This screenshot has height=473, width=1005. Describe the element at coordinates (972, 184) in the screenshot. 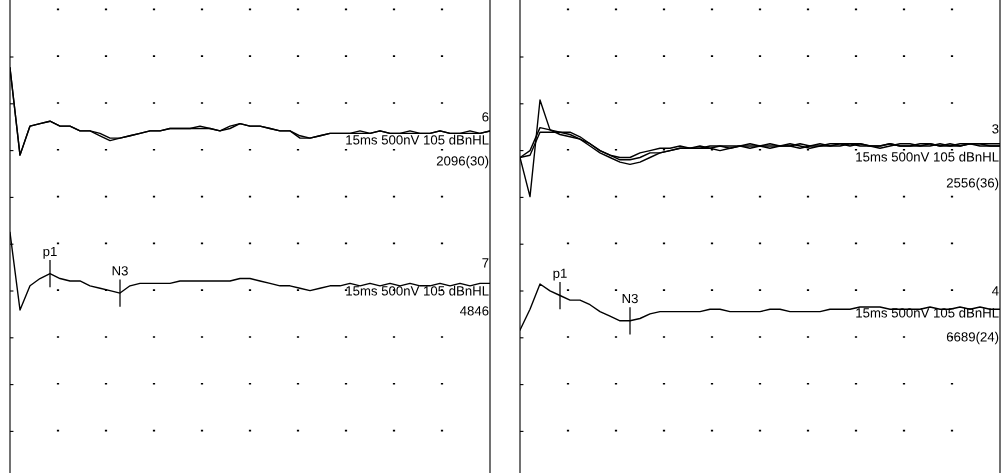

I see `annotation: 2556(36)` at that location.